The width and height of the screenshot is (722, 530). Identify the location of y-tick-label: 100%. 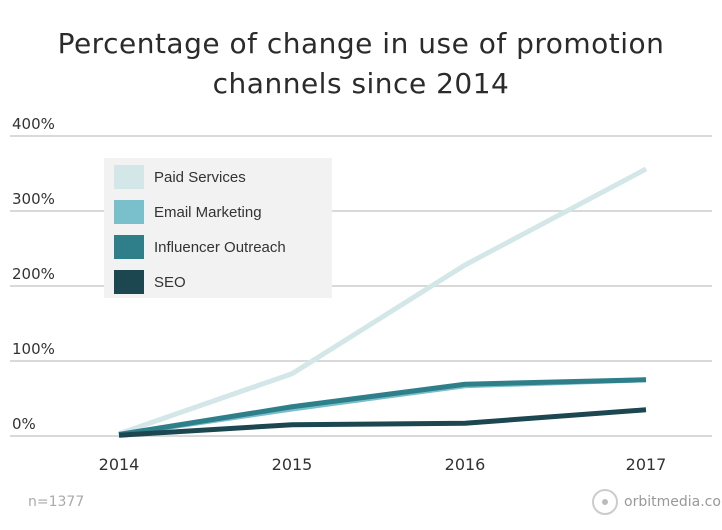
(33, 349).